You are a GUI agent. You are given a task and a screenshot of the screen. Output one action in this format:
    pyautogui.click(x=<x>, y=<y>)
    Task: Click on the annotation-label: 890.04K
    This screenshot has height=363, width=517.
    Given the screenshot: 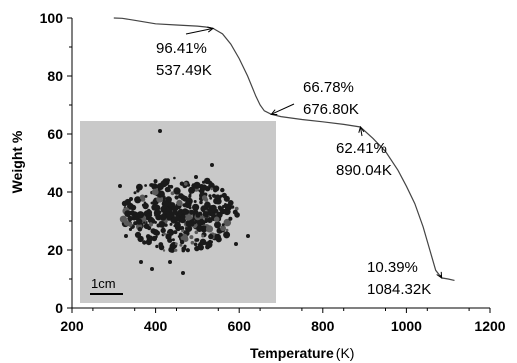 What is the action you would take?
    pyautogui.click(x=364, y=170)
    